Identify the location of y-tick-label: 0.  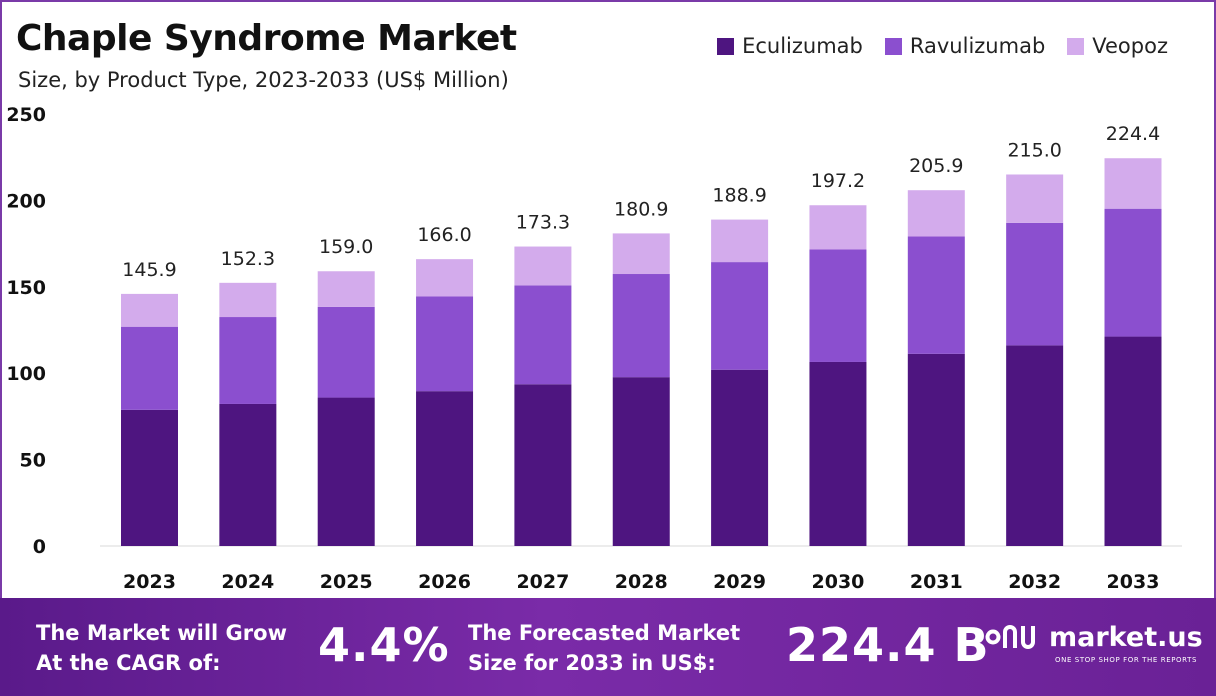
(39, 547).